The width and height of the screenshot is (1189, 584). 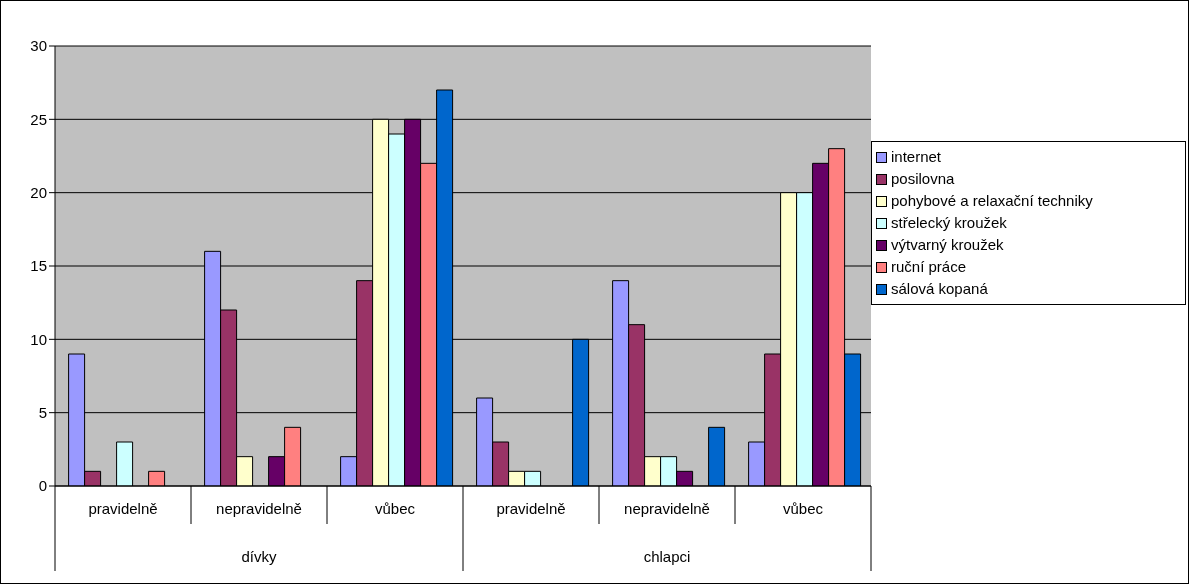 What do you see at coordinates (929, 267) in the screenshot?
I see `legend-label: ruční práce` at bounding box center [929, 267].